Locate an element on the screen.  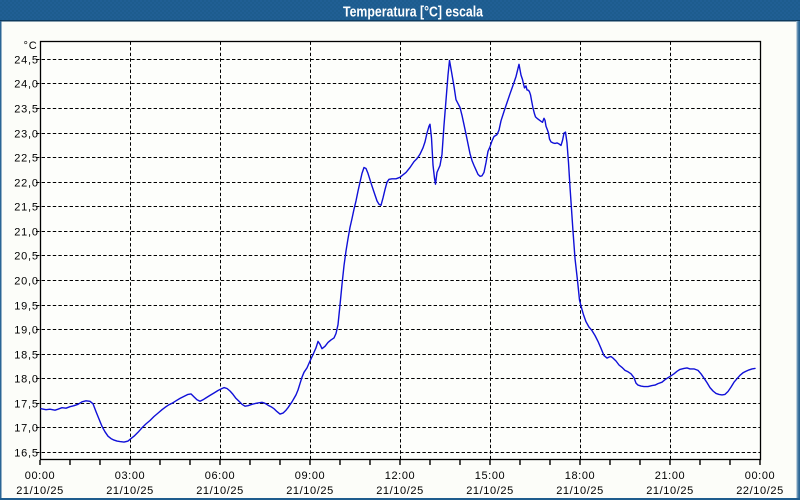
svg-text: 09:00 is located at coordinates (310, 476).